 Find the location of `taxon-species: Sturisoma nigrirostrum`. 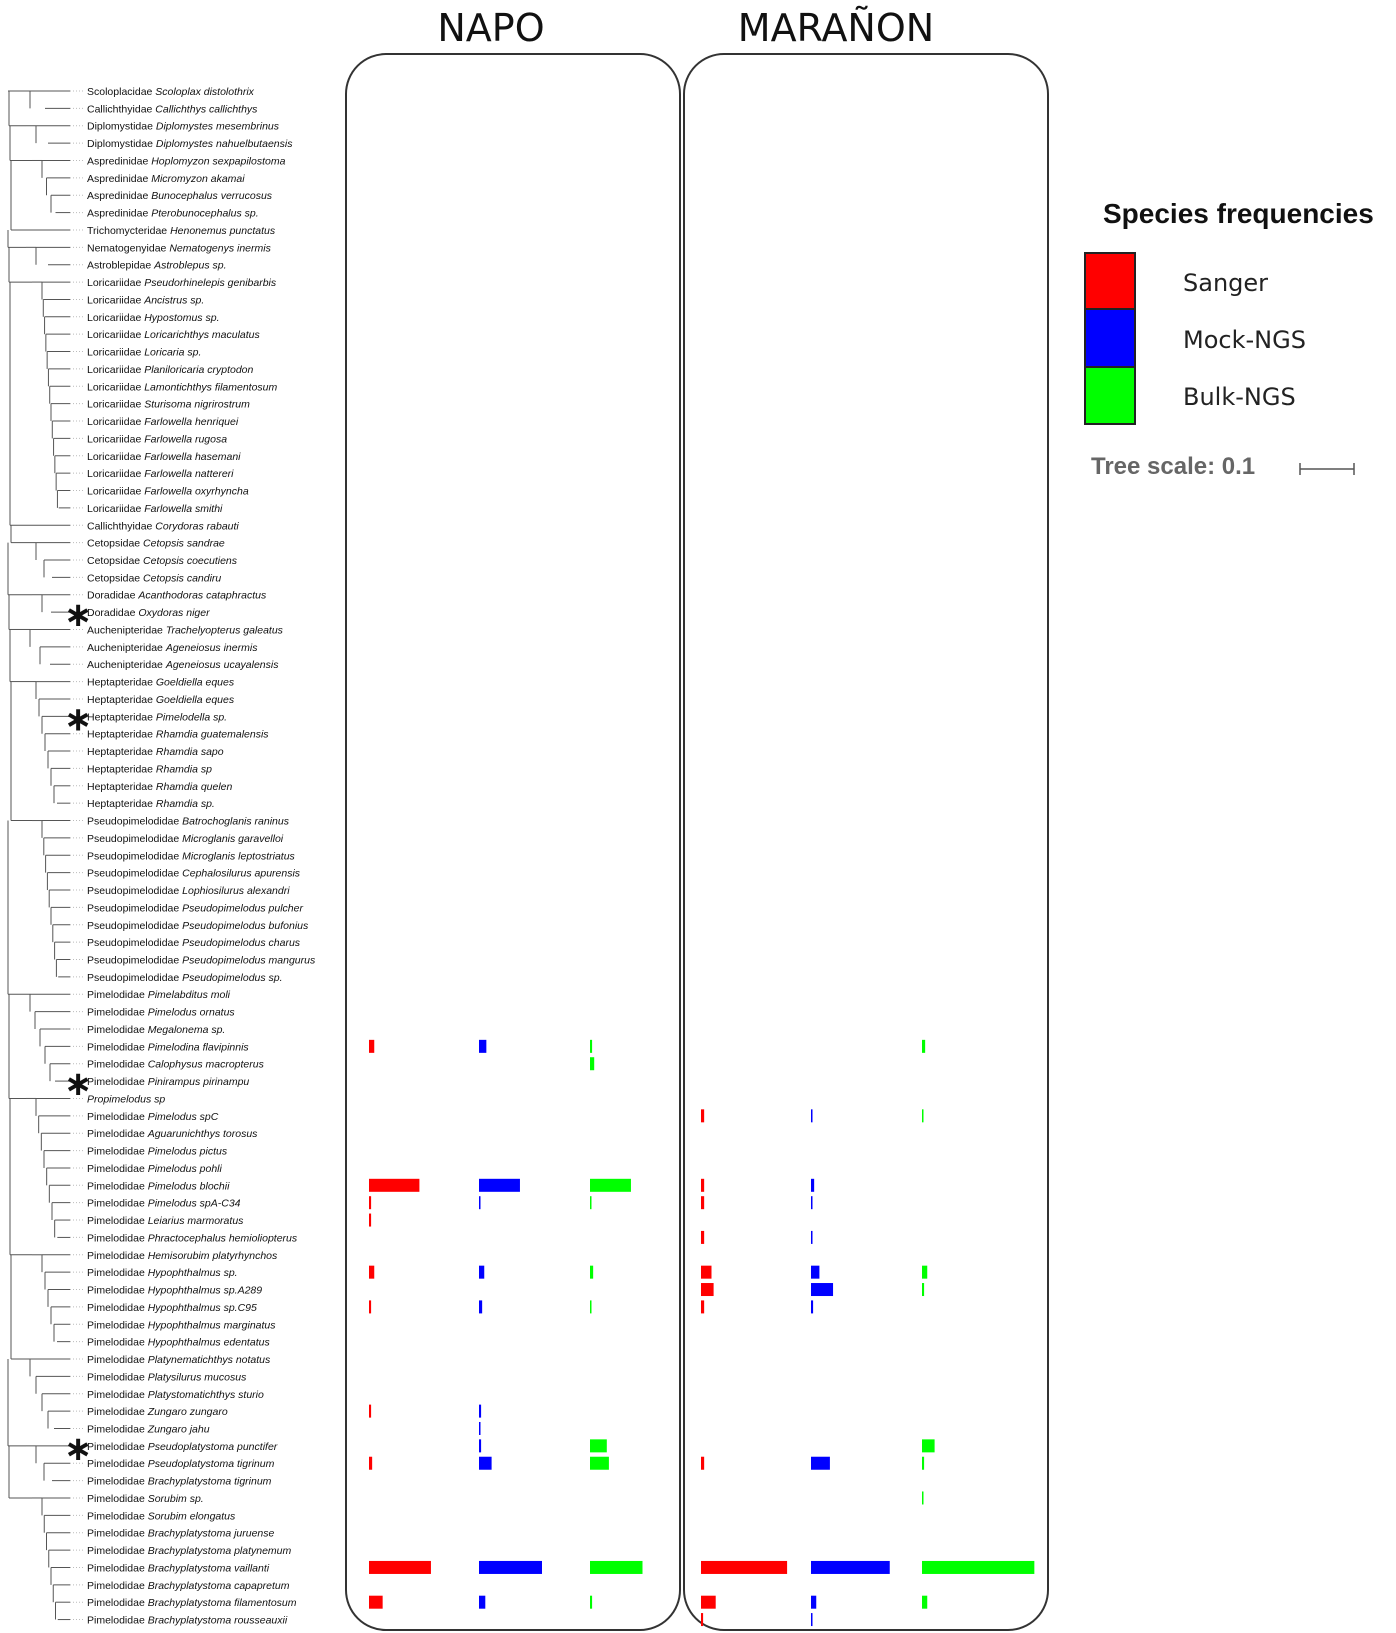

taxon-species: Sturisoma nigrirostrum is located at coordinates (197, 405).